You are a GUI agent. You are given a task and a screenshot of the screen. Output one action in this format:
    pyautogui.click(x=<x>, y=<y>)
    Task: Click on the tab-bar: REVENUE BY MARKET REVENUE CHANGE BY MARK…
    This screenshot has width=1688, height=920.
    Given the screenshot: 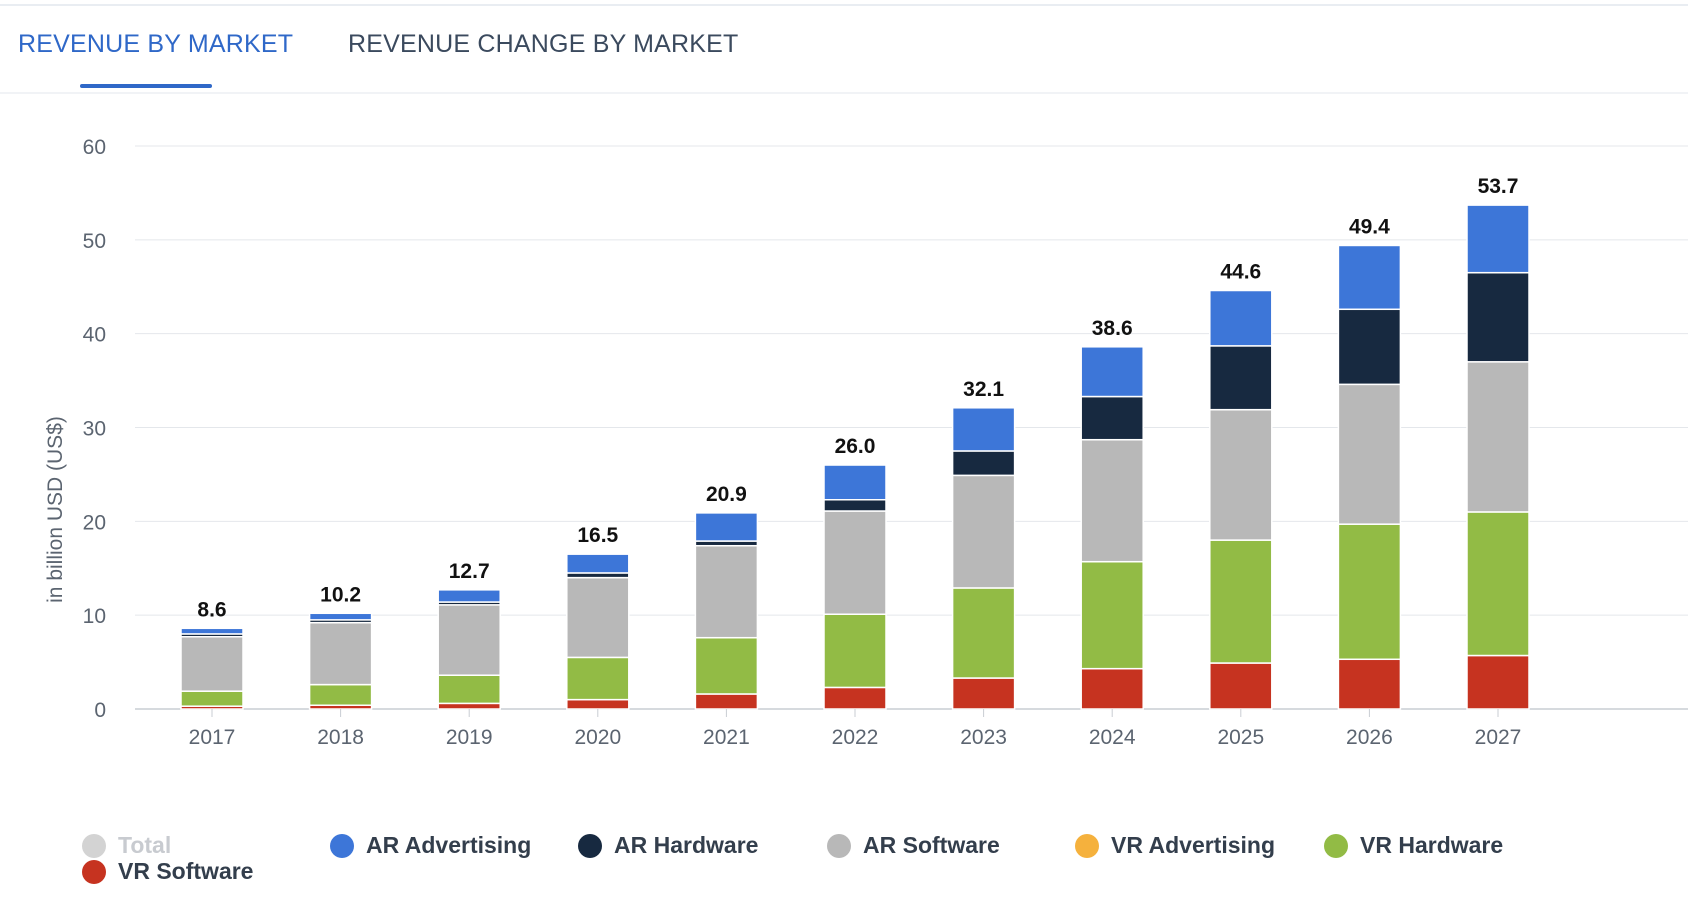 What is the action you would take?
    pyautogui.click(x=844, y=47)
    